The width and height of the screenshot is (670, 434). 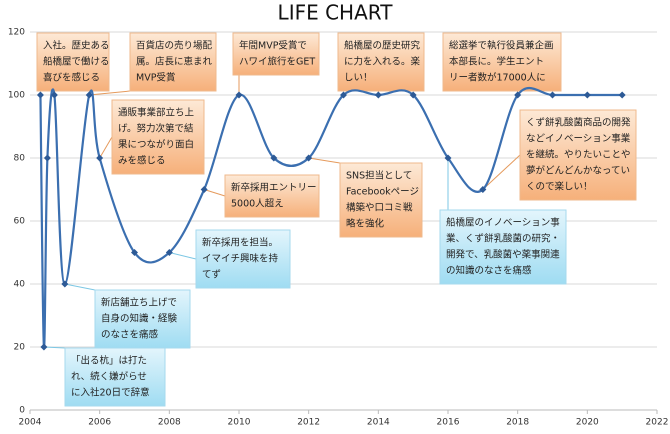 I want to click on callout-text: くので楽しい！, so click(x=559, y=187).